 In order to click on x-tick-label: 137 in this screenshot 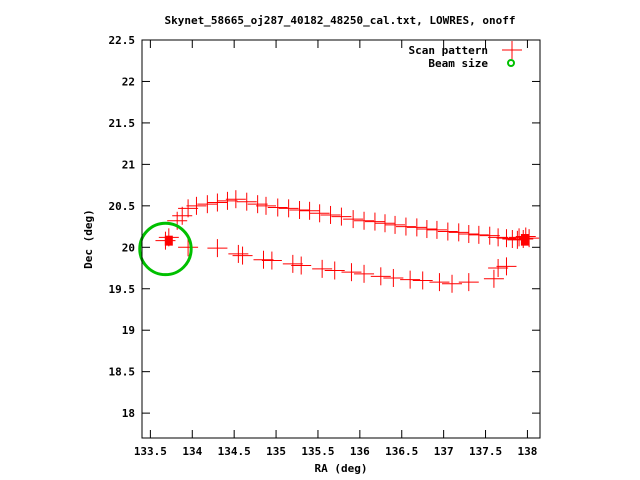, I will do `click(444, 451)`.